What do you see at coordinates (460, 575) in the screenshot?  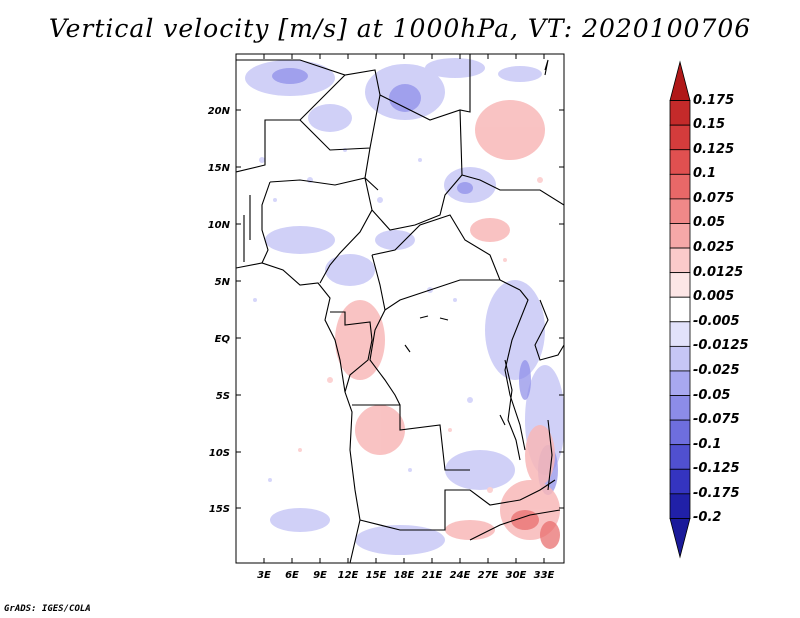 I see `lon-label: 24E` at bounding box center [460, 575].